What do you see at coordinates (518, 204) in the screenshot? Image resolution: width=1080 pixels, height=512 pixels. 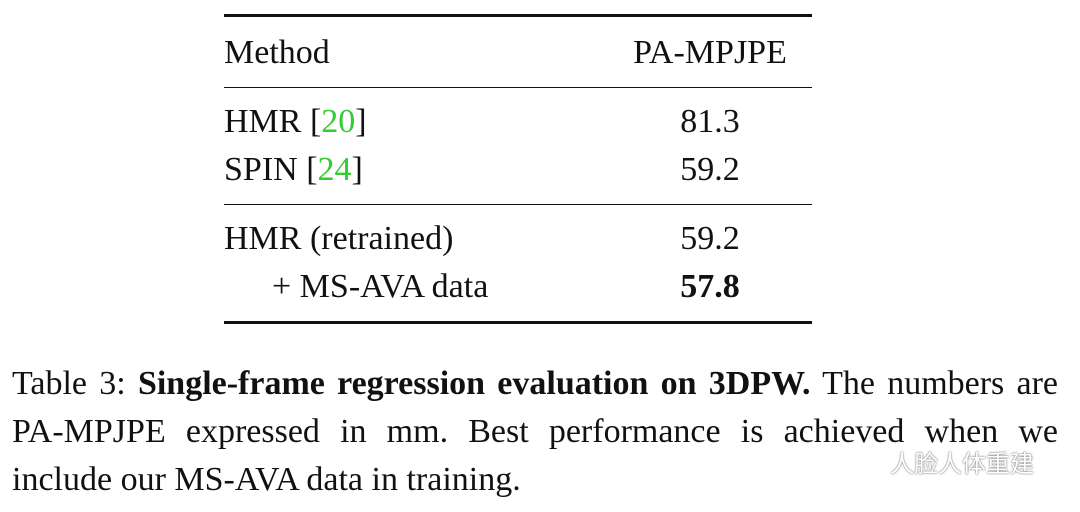 I see `mid-rule` at bounding box center [518, 204].